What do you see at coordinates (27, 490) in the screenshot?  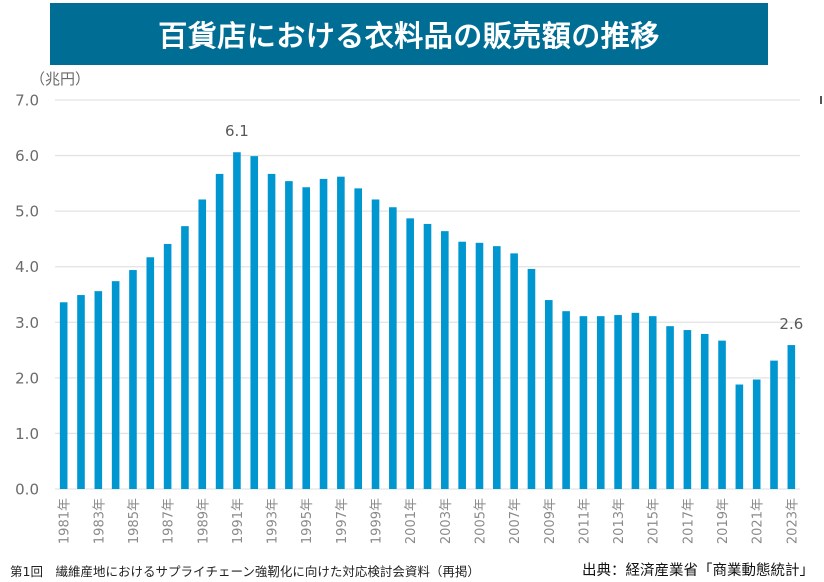 I see `y-tick-label: 0.0` at bounding box center [27, 490].